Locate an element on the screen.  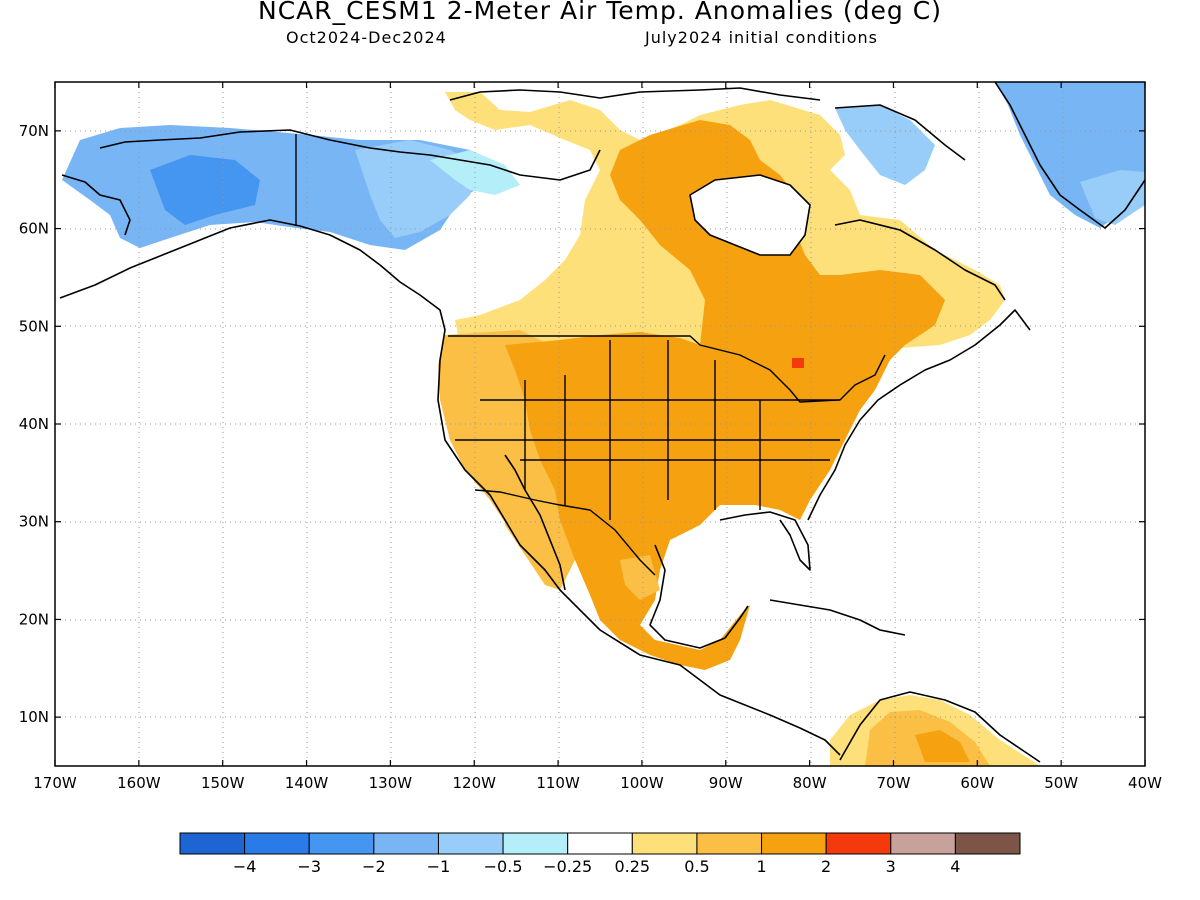
x-tick-label: 160W is located at coordinates (139, 783).